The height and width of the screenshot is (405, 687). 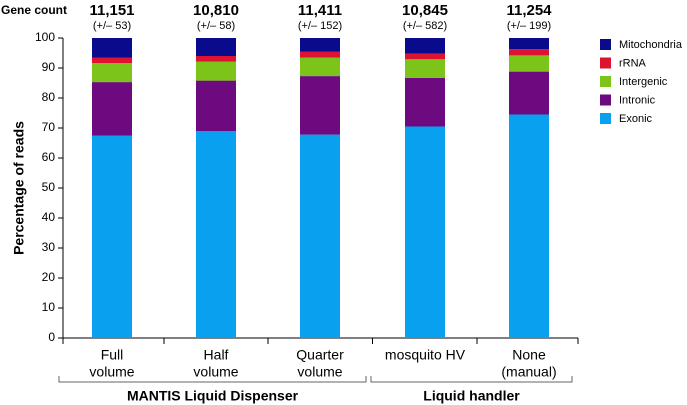 I want to click on y-tick-label: 100, so click(x=45, y=37).